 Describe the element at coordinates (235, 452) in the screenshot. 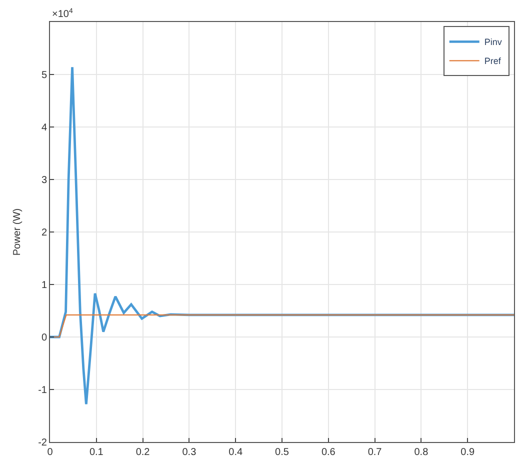

I see `x-tick-label: 0.4` at that location.